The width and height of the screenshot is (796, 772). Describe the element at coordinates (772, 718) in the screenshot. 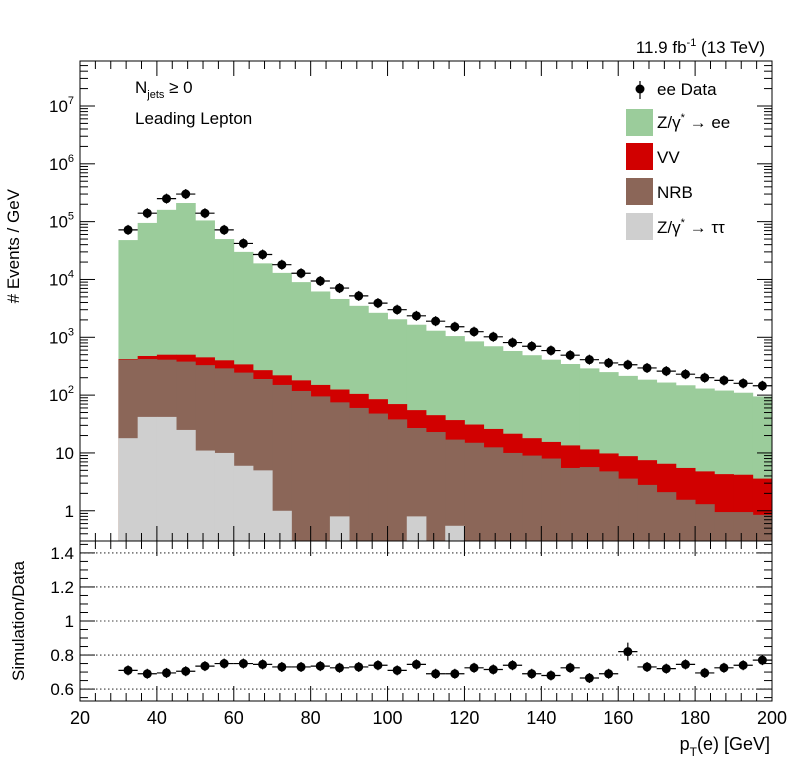

I see `x-tick-label: 200` at that location.